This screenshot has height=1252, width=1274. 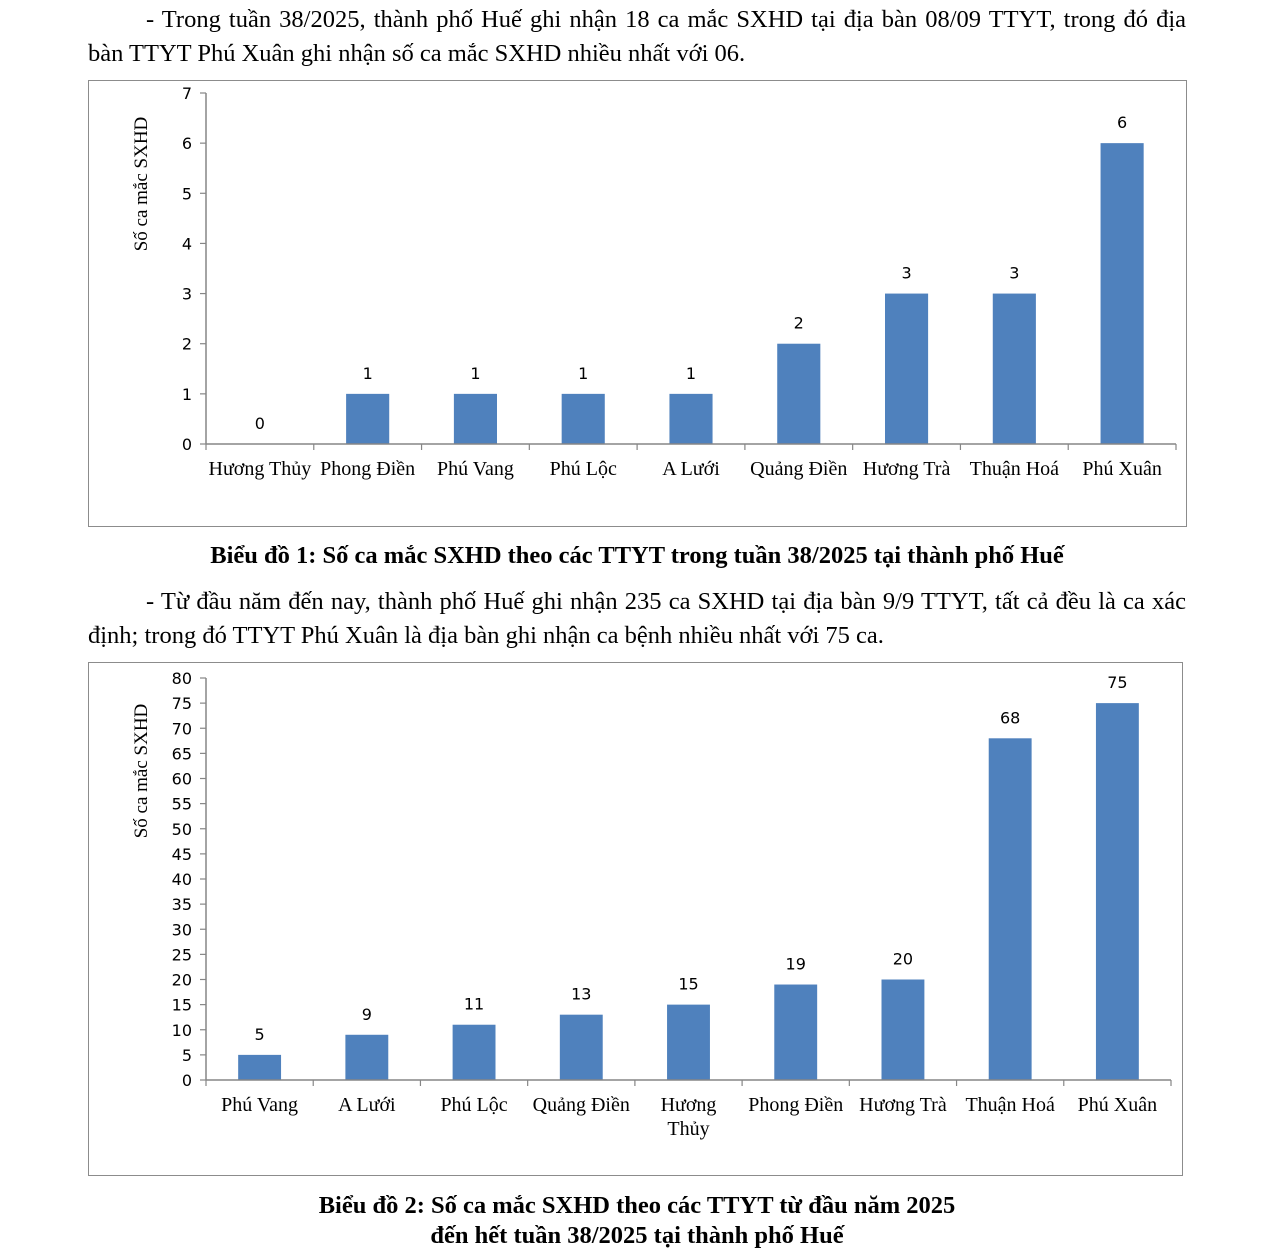 What do you see at coordinates (688, 1129) in the screenshot?
I see `x-category-label-line: Thủy` at bounding box center [688, 1129].